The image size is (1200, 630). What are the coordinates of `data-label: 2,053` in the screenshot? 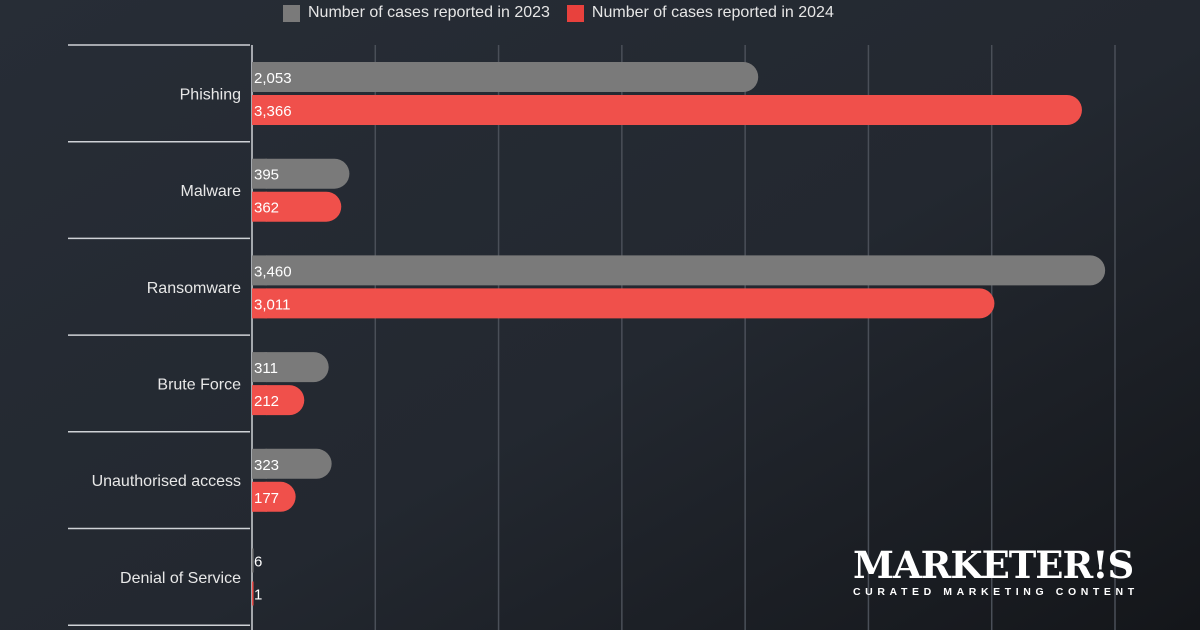 It's located at (273, 78).